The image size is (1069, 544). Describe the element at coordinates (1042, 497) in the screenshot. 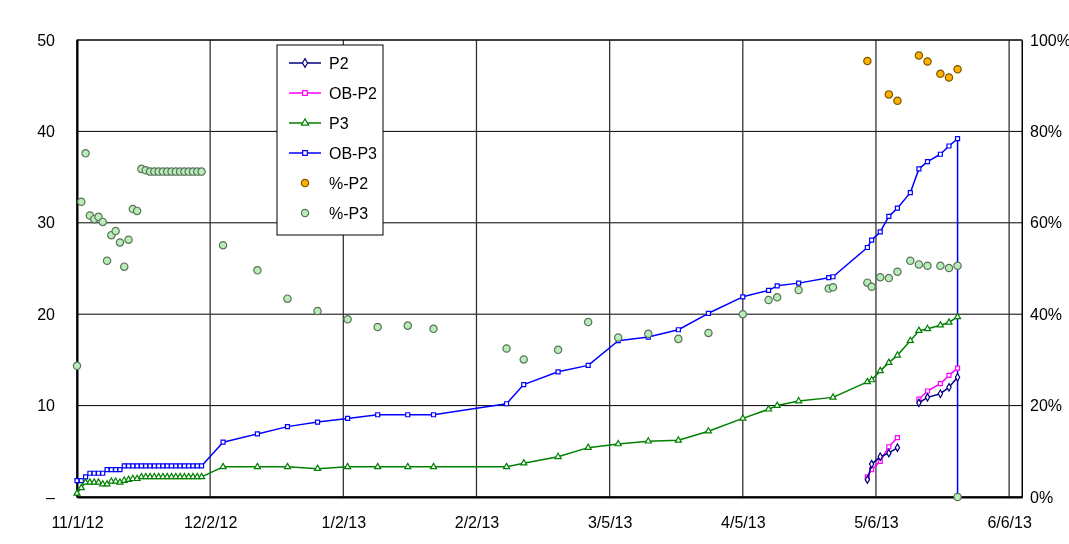

I see `y2-tick-label: 0%` at that location.